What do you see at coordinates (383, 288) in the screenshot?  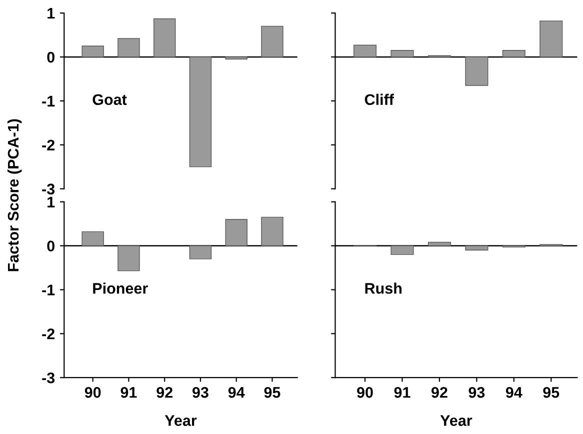 I see `text: Rush` at bounding box center [383, 288].